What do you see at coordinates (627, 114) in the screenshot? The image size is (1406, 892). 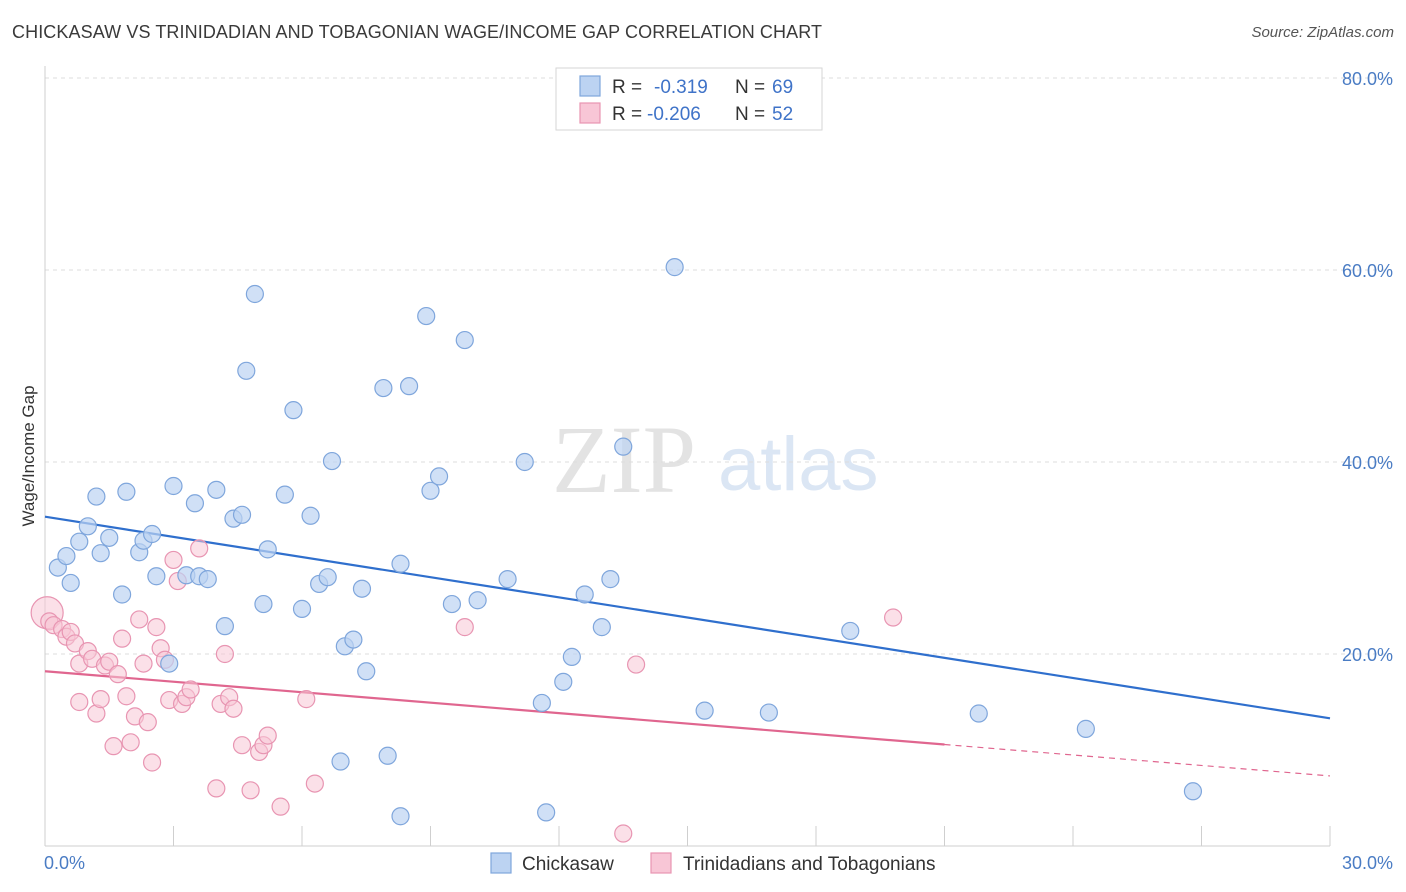 I see `legend-r-label-2: R =` at bounding box center [627, 114].